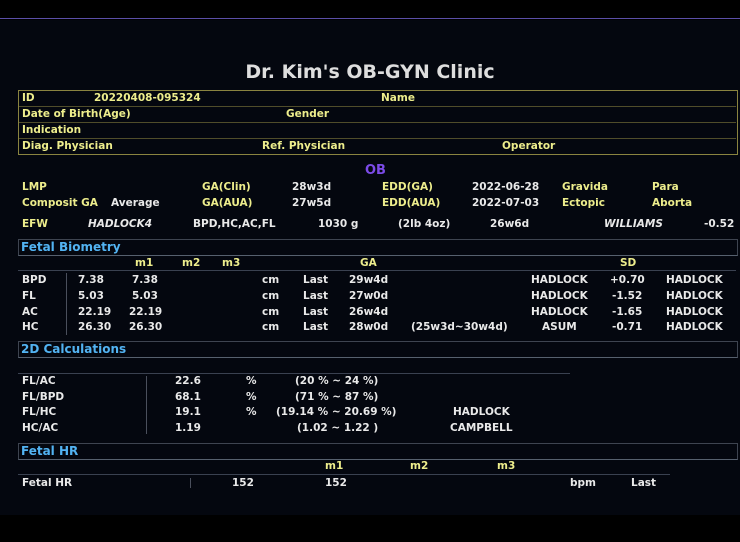 The image size is (740, 542). What do you see at coordinates (71, 247) in the screenshot?
I see `fetal-biometry-heading: Fetal Biometry` at bounding box center [71, 247].